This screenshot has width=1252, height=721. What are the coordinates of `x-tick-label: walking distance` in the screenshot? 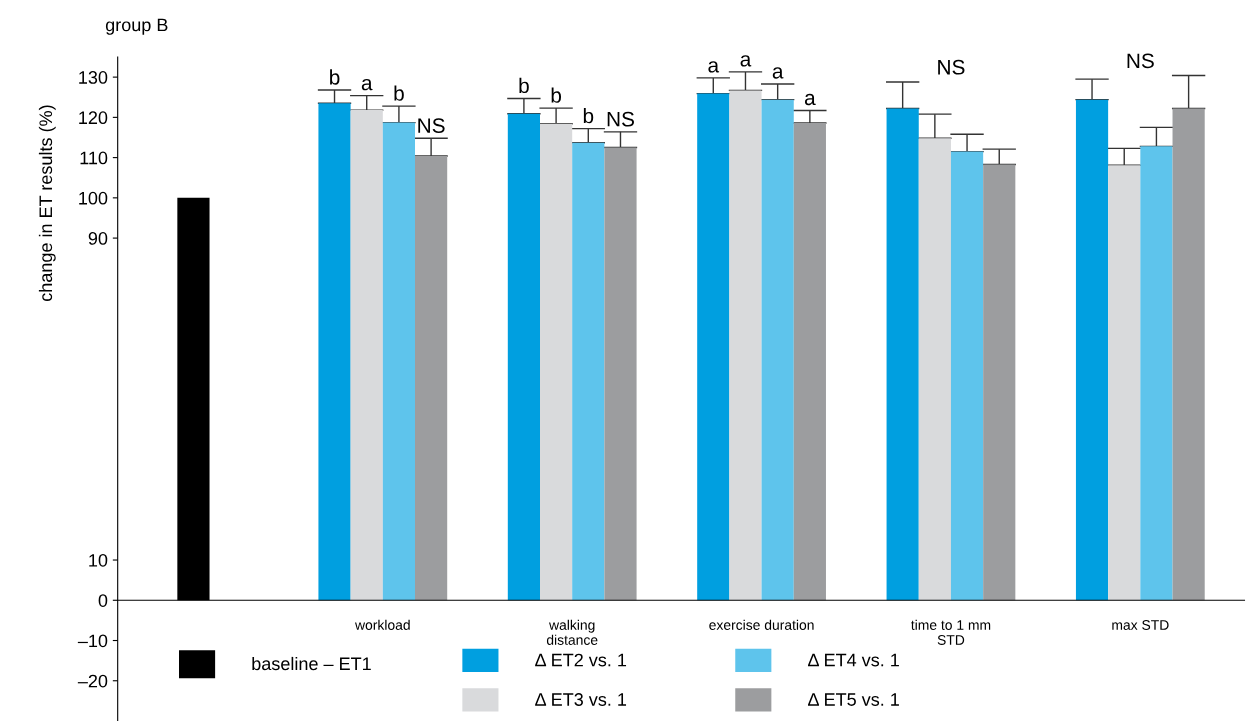 It's located at (572, 632).